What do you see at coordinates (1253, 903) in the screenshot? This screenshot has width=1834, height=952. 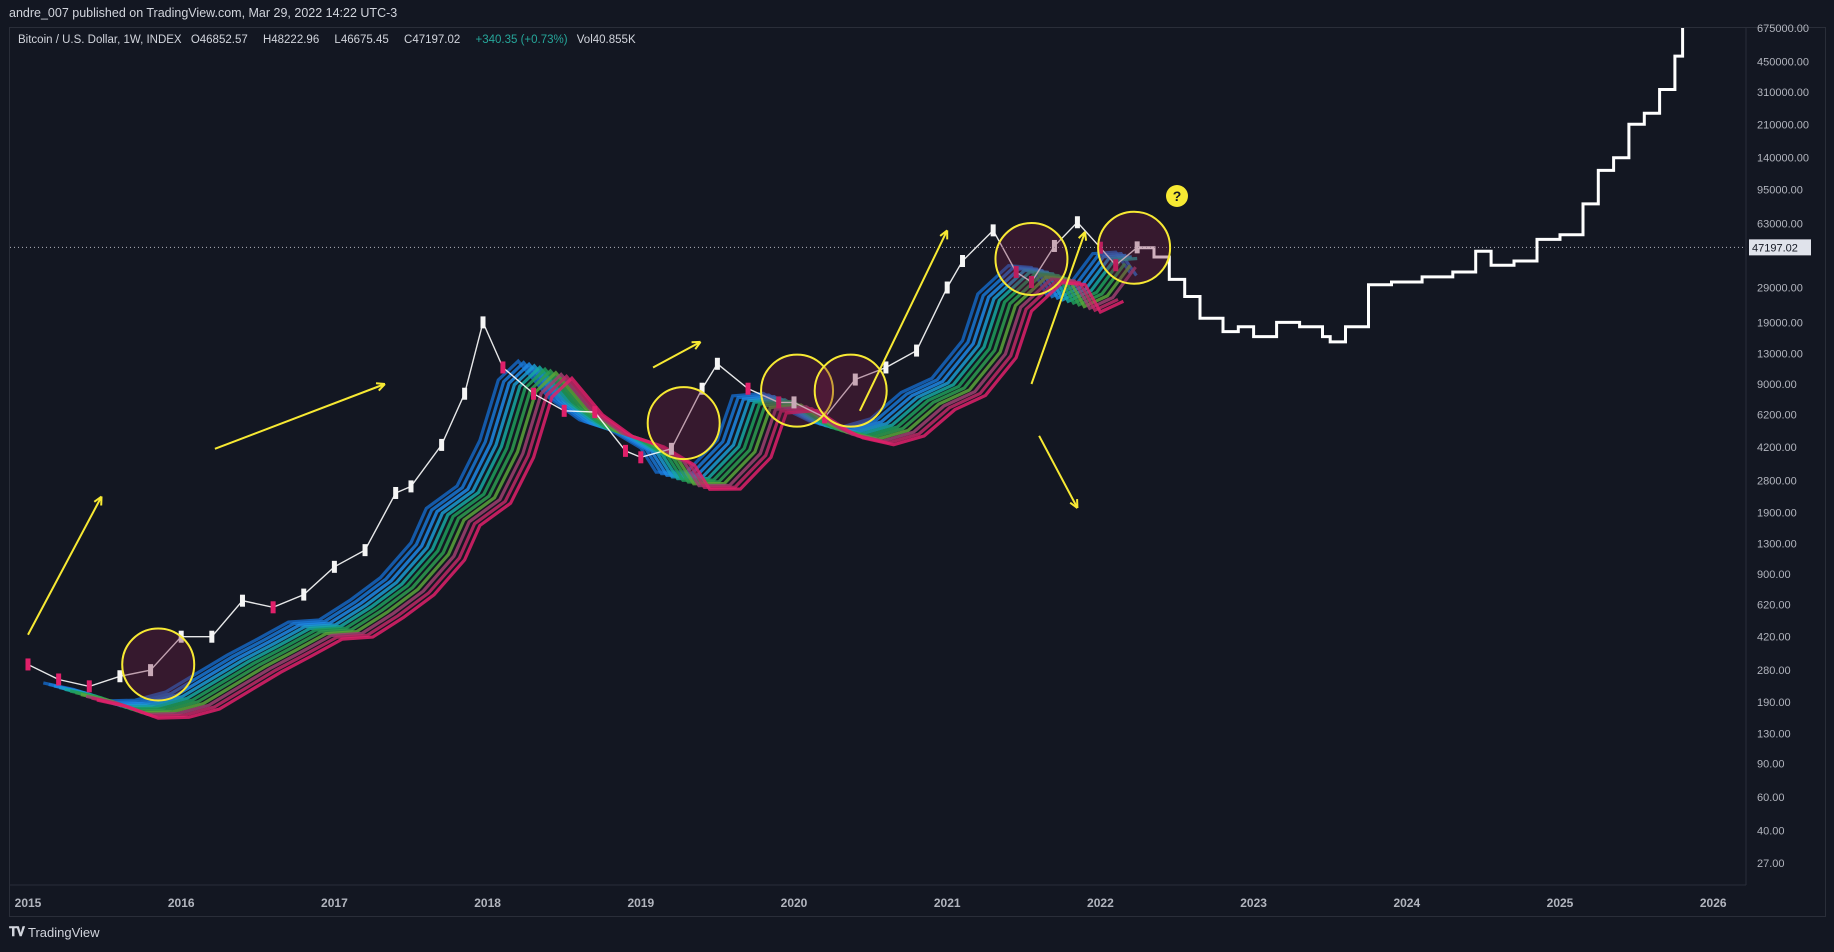 I see `x-tick-label: 2023` at bounding box center [1253, 903].